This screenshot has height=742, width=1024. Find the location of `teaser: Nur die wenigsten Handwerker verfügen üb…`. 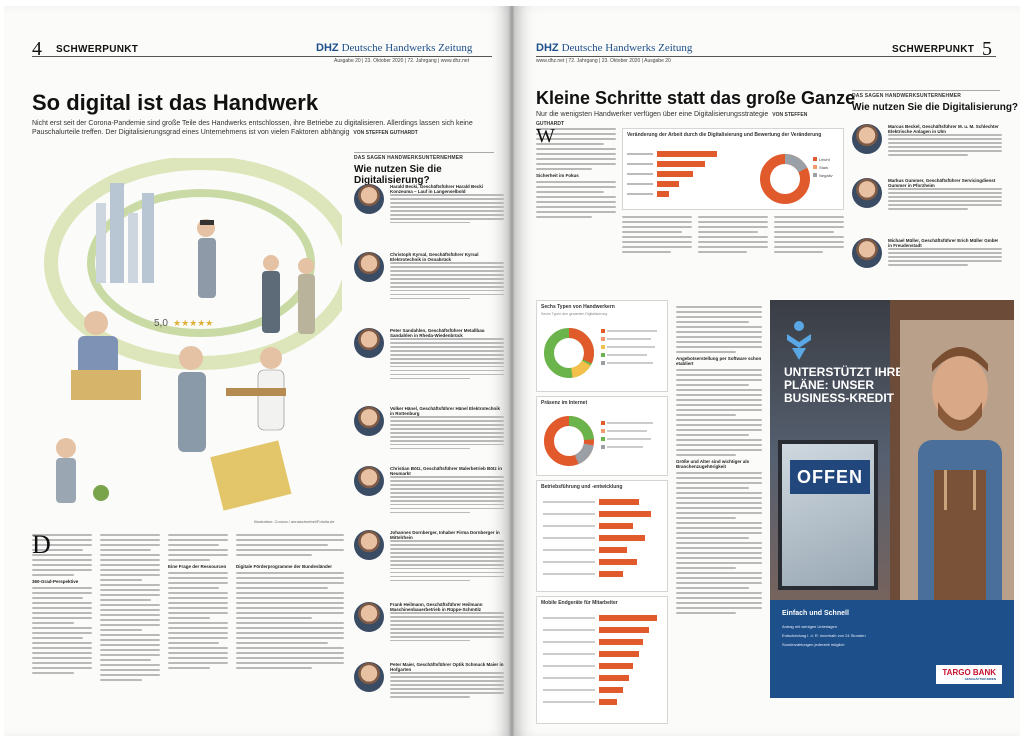

teaser: Nur die wenigsten Handwerker verfügen üb… is located at coordinates (672, 119).